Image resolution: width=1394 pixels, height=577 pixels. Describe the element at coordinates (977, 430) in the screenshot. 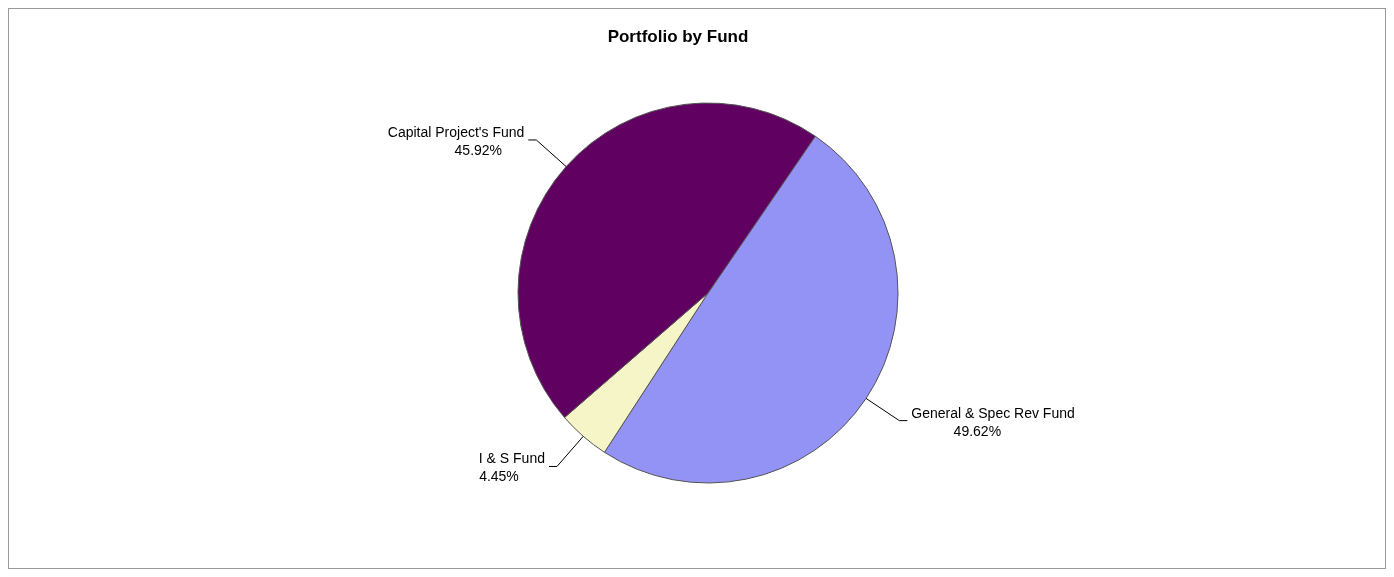

I see `data-label: 49.62%` at that location.